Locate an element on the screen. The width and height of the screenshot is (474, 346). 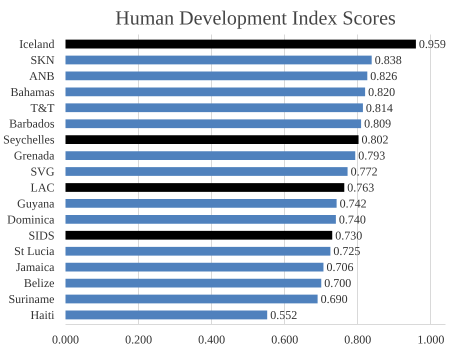
y-tick-label: T&T is located at coordinates (43, 107).